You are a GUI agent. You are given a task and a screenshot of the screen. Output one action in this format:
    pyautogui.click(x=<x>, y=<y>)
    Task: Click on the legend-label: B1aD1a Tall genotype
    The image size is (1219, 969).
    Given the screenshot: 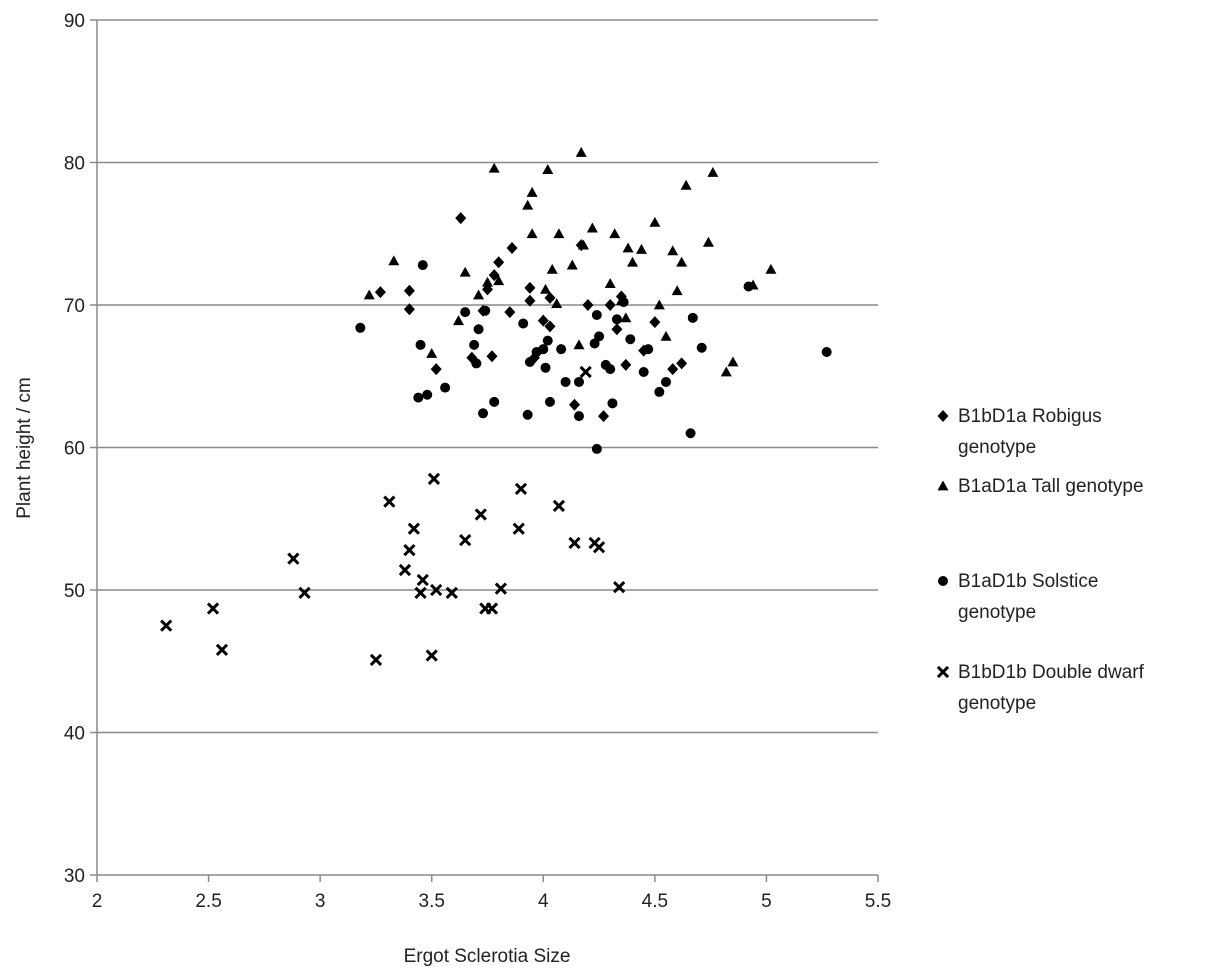 What is the action you would take?
    pyautogui.click(x=1051, y=486)
    